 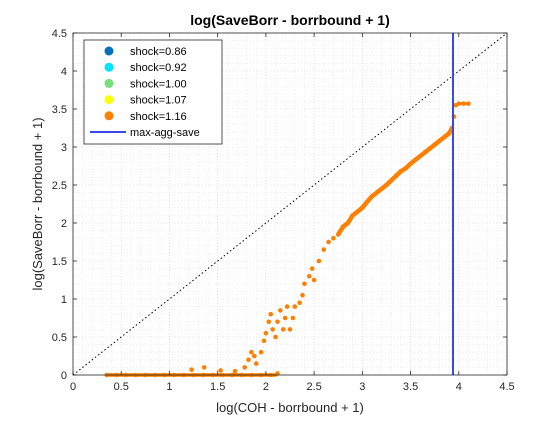 What do you see at coordinates (59, 338) in the screenshot?
I see `y-tick-label: 0.5` at bounding box center [59, 338].